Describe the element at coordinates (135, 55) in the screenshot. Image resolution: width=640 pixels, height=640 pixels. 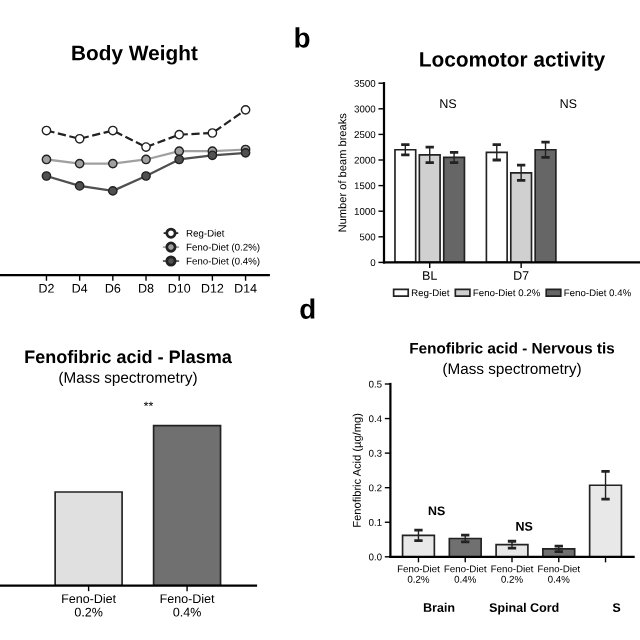
I see `chart-title: Body Weight` at that location.